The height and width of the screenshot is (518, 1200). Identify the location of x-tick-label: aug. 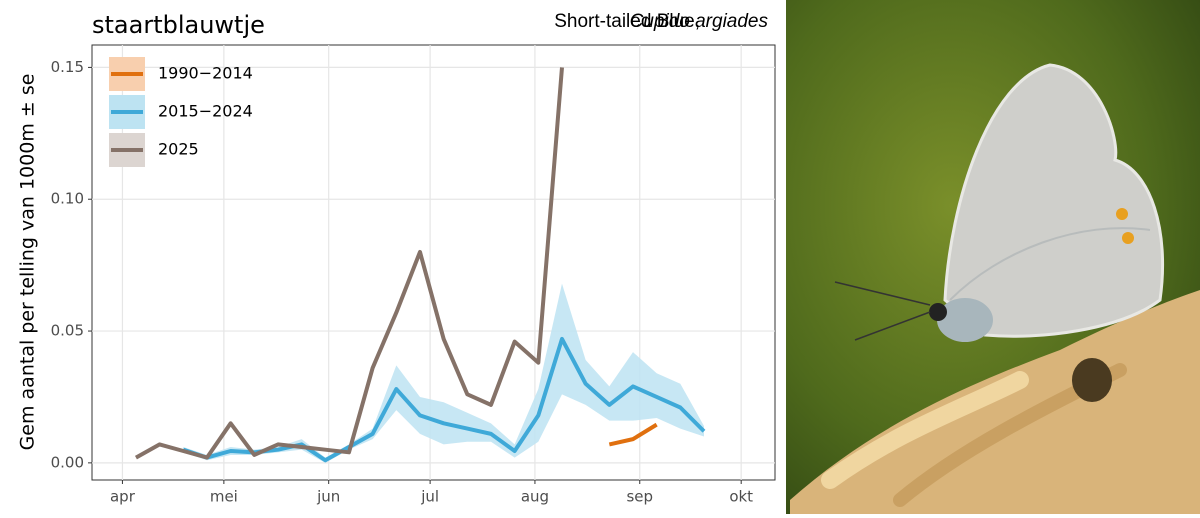
(535, 497).